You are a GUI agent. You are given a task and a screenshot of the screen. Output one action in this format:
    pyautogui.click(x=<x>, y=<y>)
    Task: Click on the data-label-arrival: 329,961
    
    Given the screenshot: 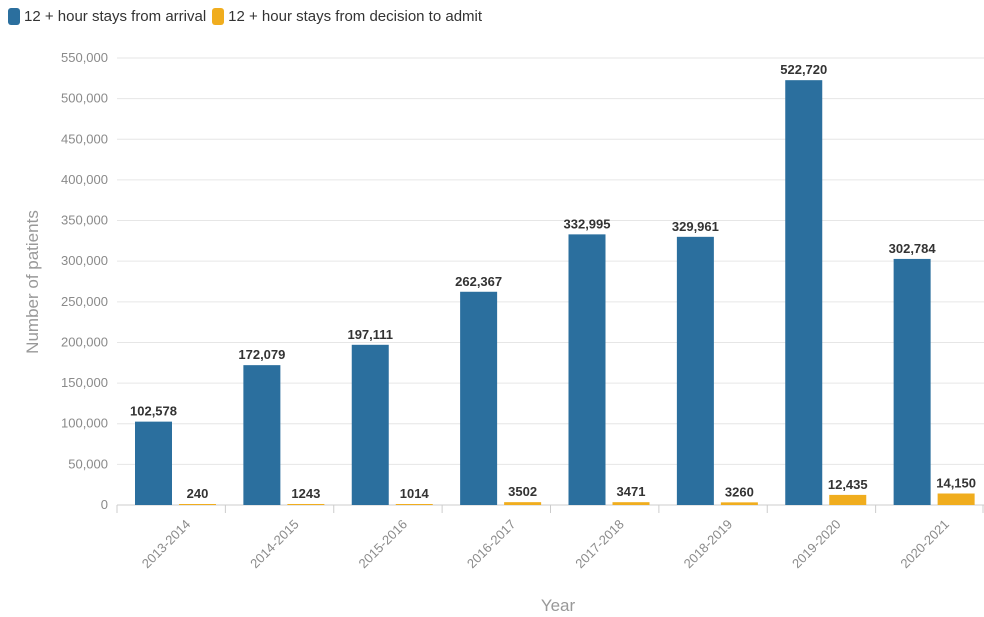 What is the action you would take?
    pyautogui.click(x=695, y=226)
    